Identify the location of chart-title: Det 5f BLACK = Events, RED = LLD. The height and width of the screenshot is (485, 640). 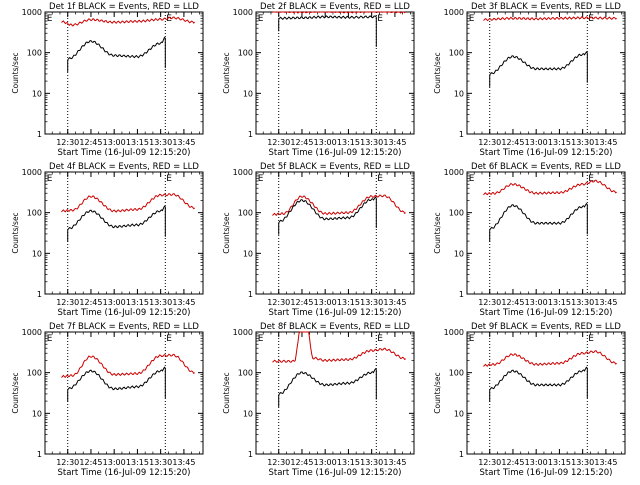
(335, 167).